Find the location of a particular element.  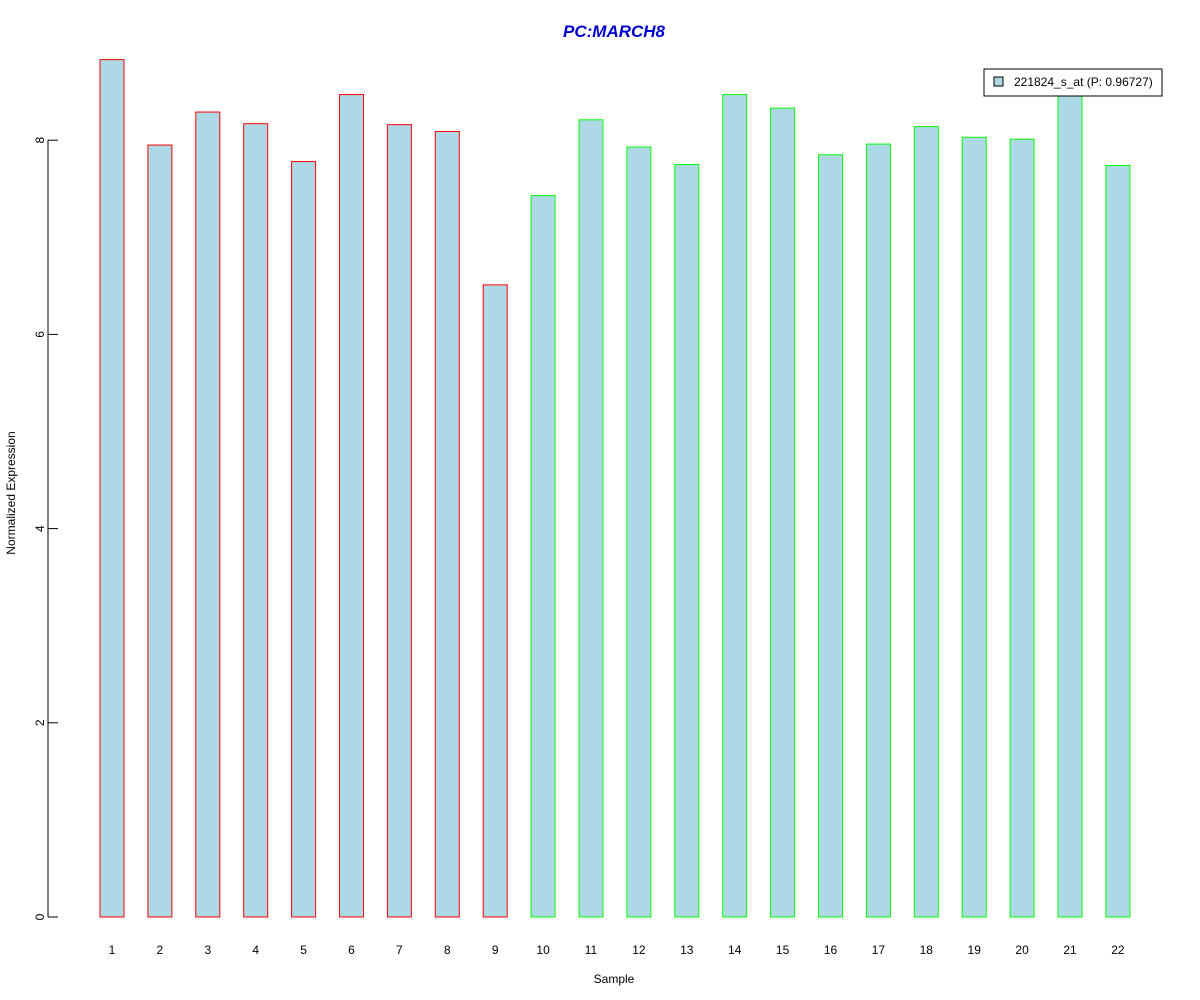

x-tick-label: 12 is located at coordinates (639, 950).